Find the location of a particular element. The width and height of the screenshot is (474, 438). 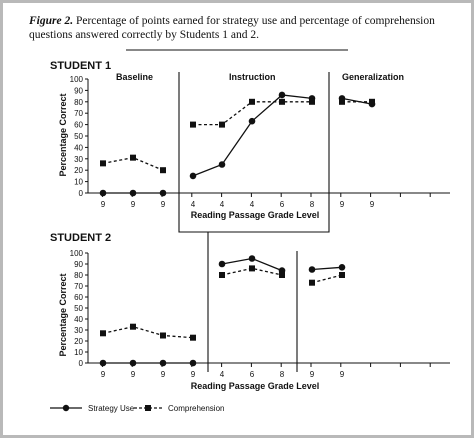

student1-y-tick-label: 50 is located at coordinates (78, 136).